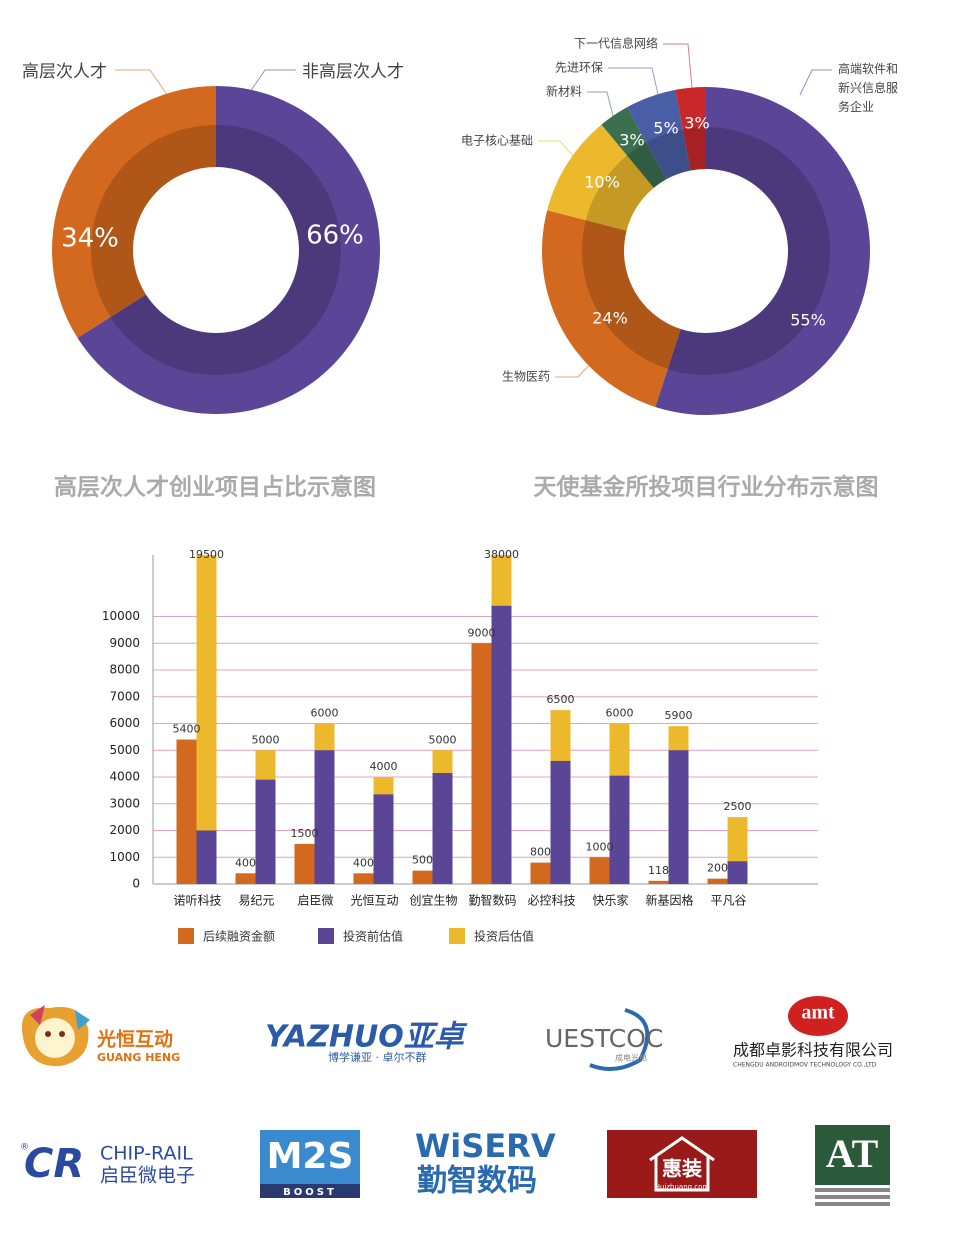  I want to click on x-tick-label: 勤智数码, so click(492, 900).